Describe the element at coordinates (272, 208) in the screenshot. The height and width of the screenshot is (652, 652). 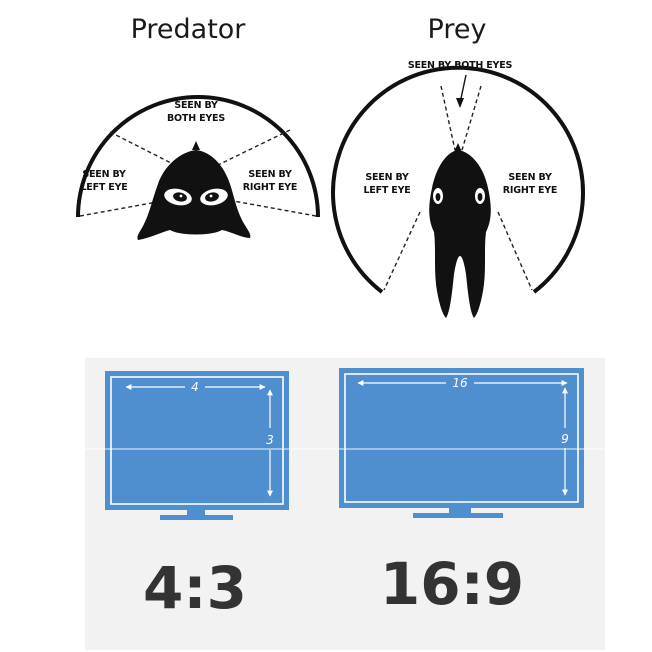
I see `predator-dash-right-outer` at that location.